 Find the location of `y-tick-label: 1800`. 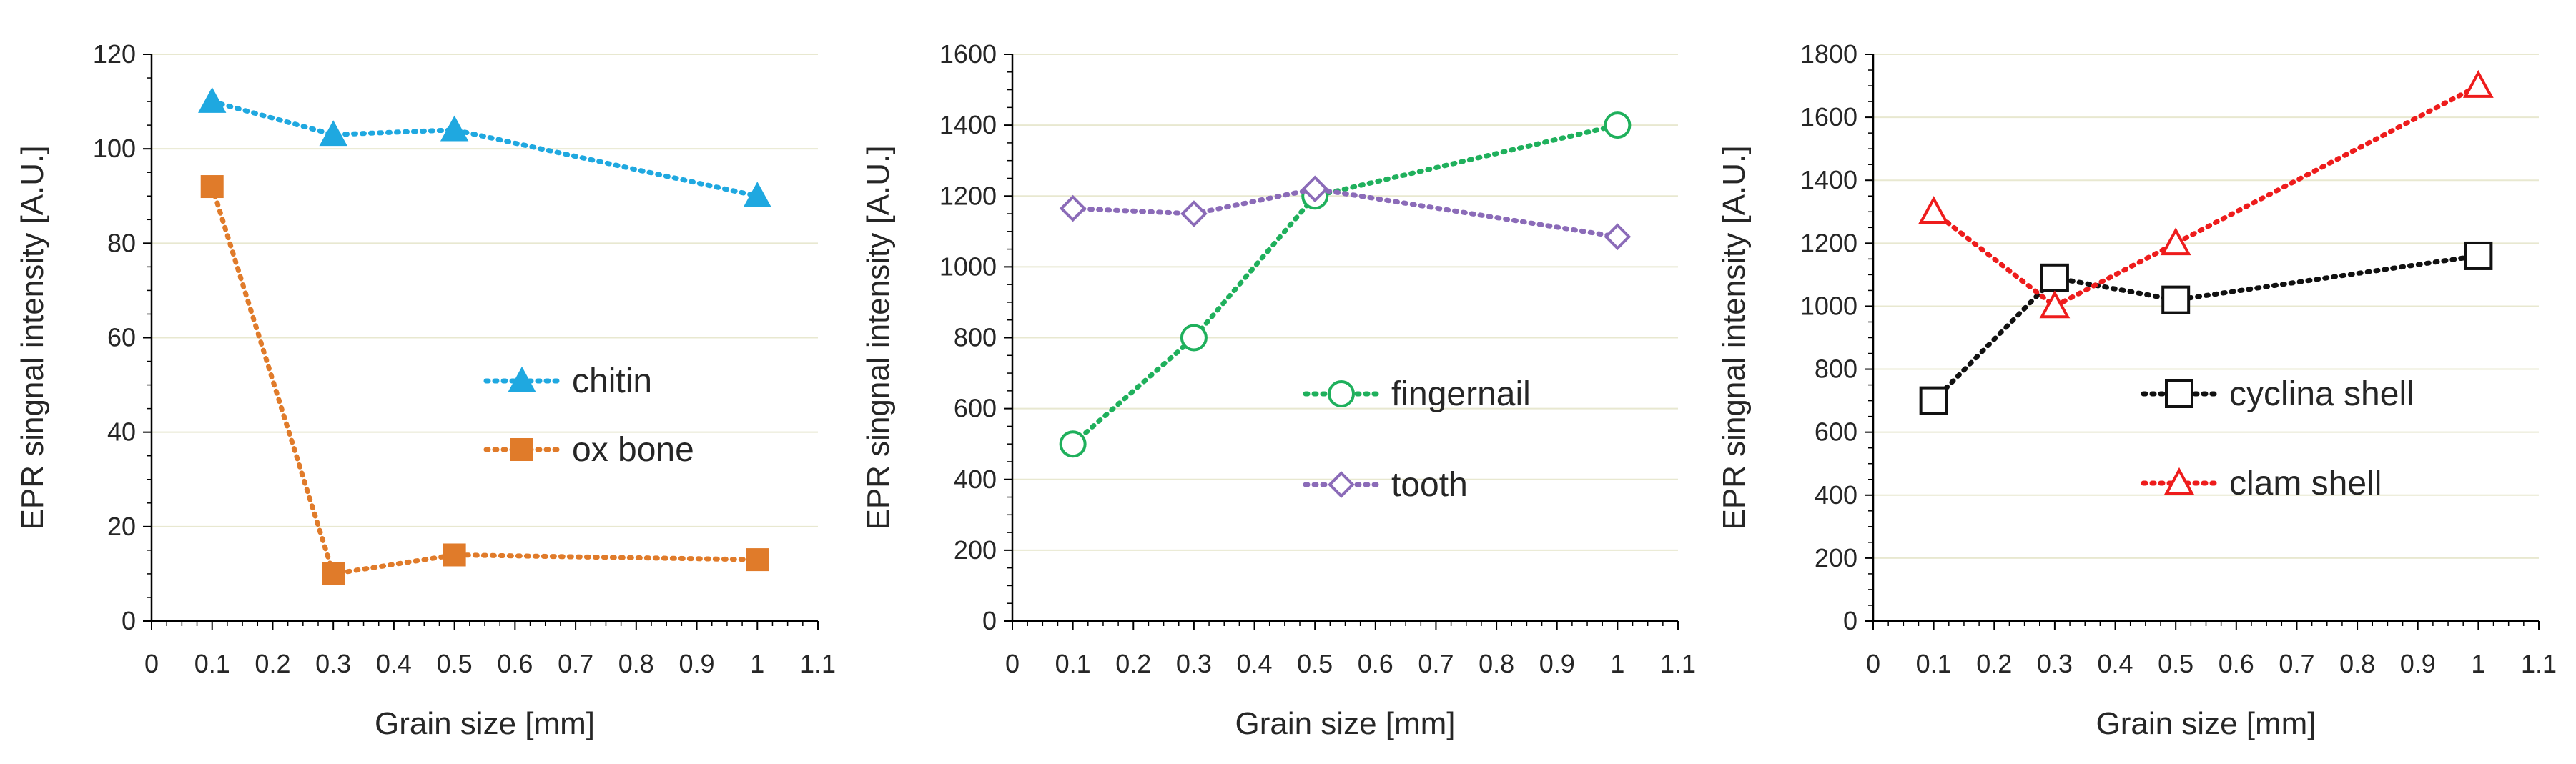

y-tick-label: 1800 is located at coordinates (1828, 54).